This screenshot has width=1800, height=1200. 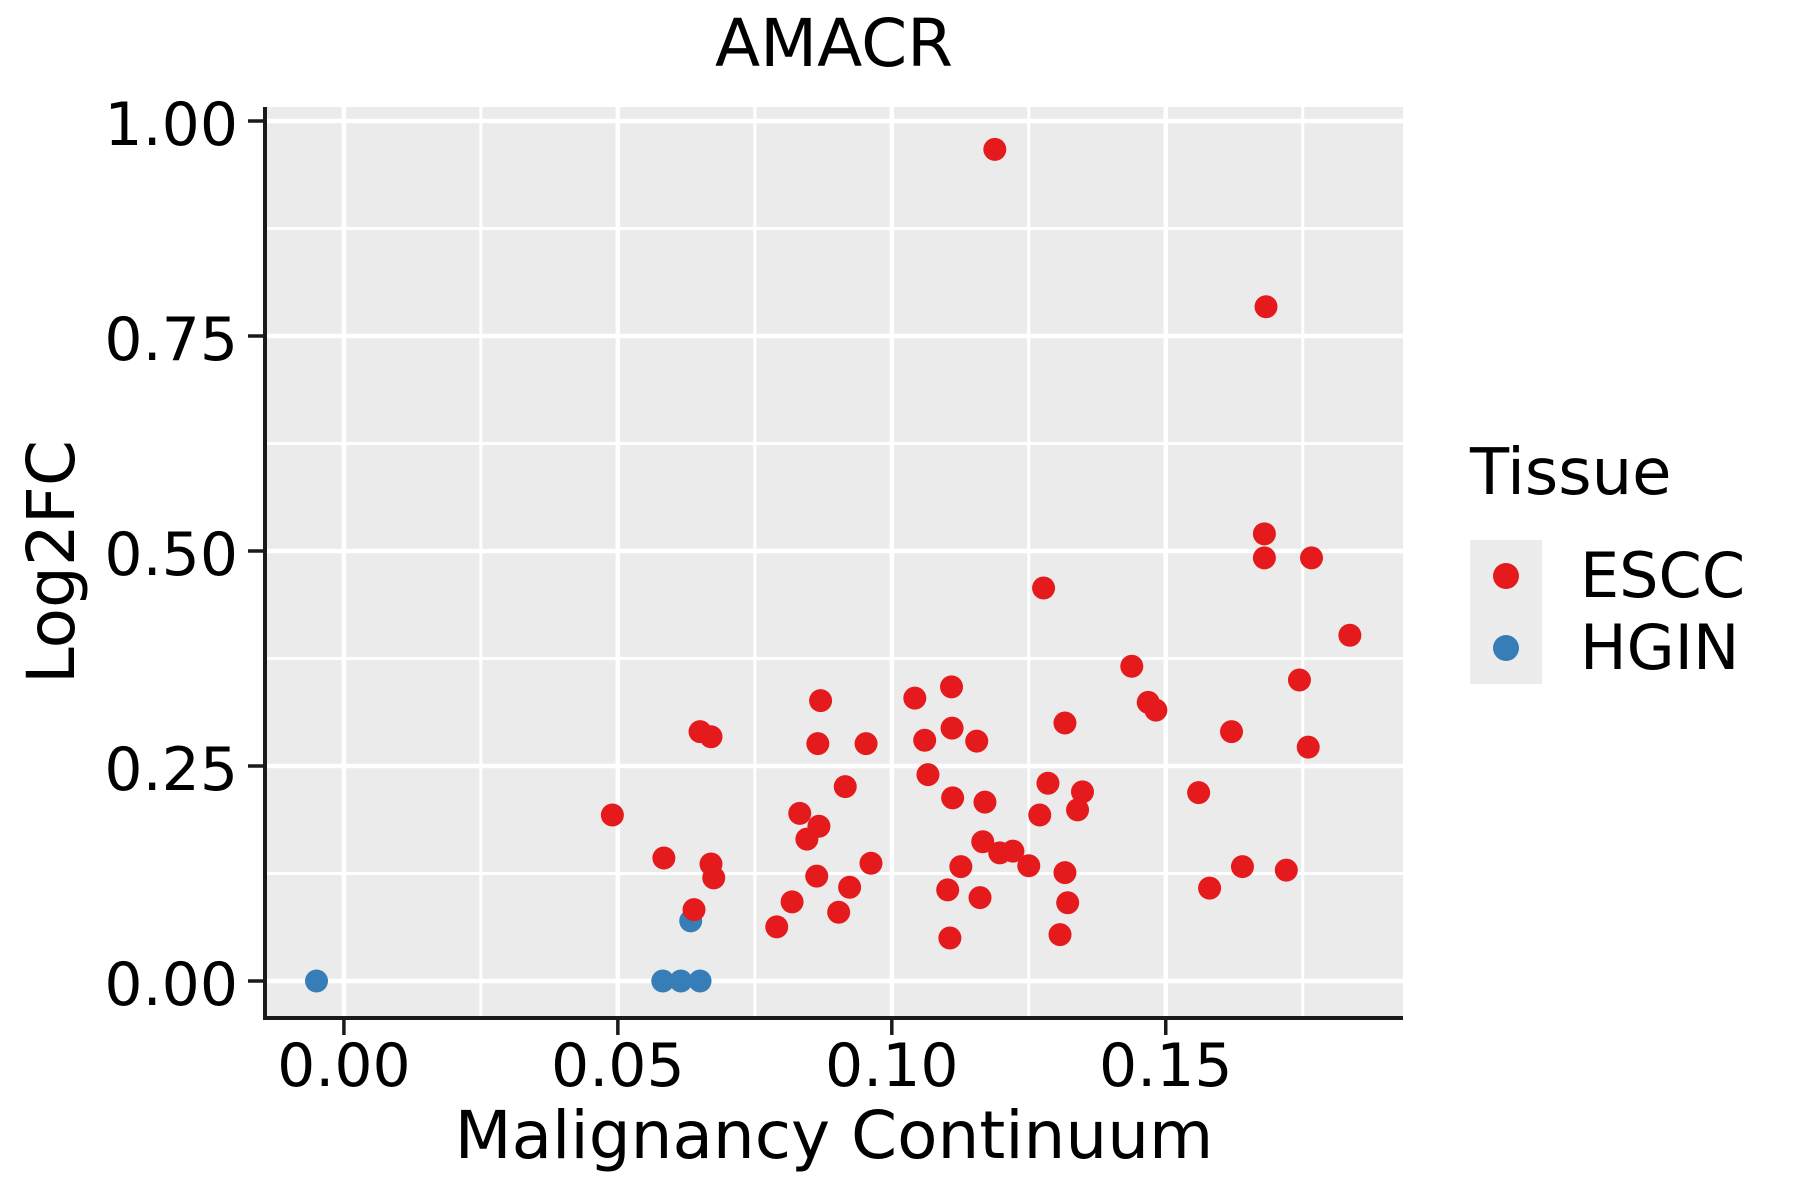 I want to click on legend-item-hgin: HGIN, so click(x=1607, y=648).